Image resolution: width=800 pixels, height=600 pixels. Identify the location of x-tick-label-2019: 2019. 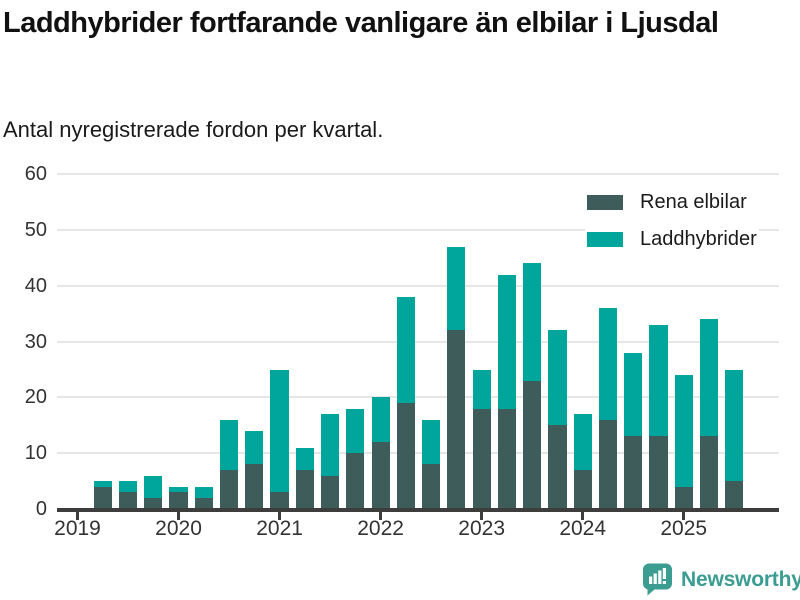
(77, 528).